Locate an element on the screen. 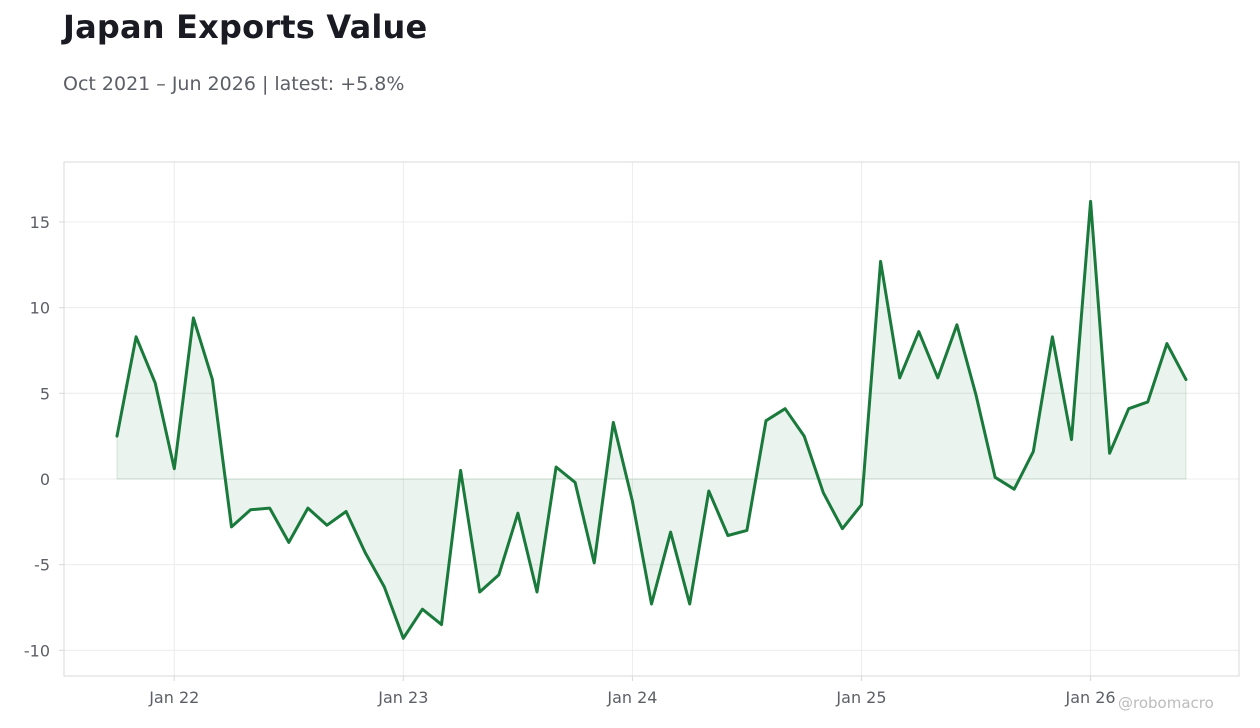 Image resolution: width=1260 pixels, height=728 pixels. y-tick-label: 10 is located at coordinates (40, 308).